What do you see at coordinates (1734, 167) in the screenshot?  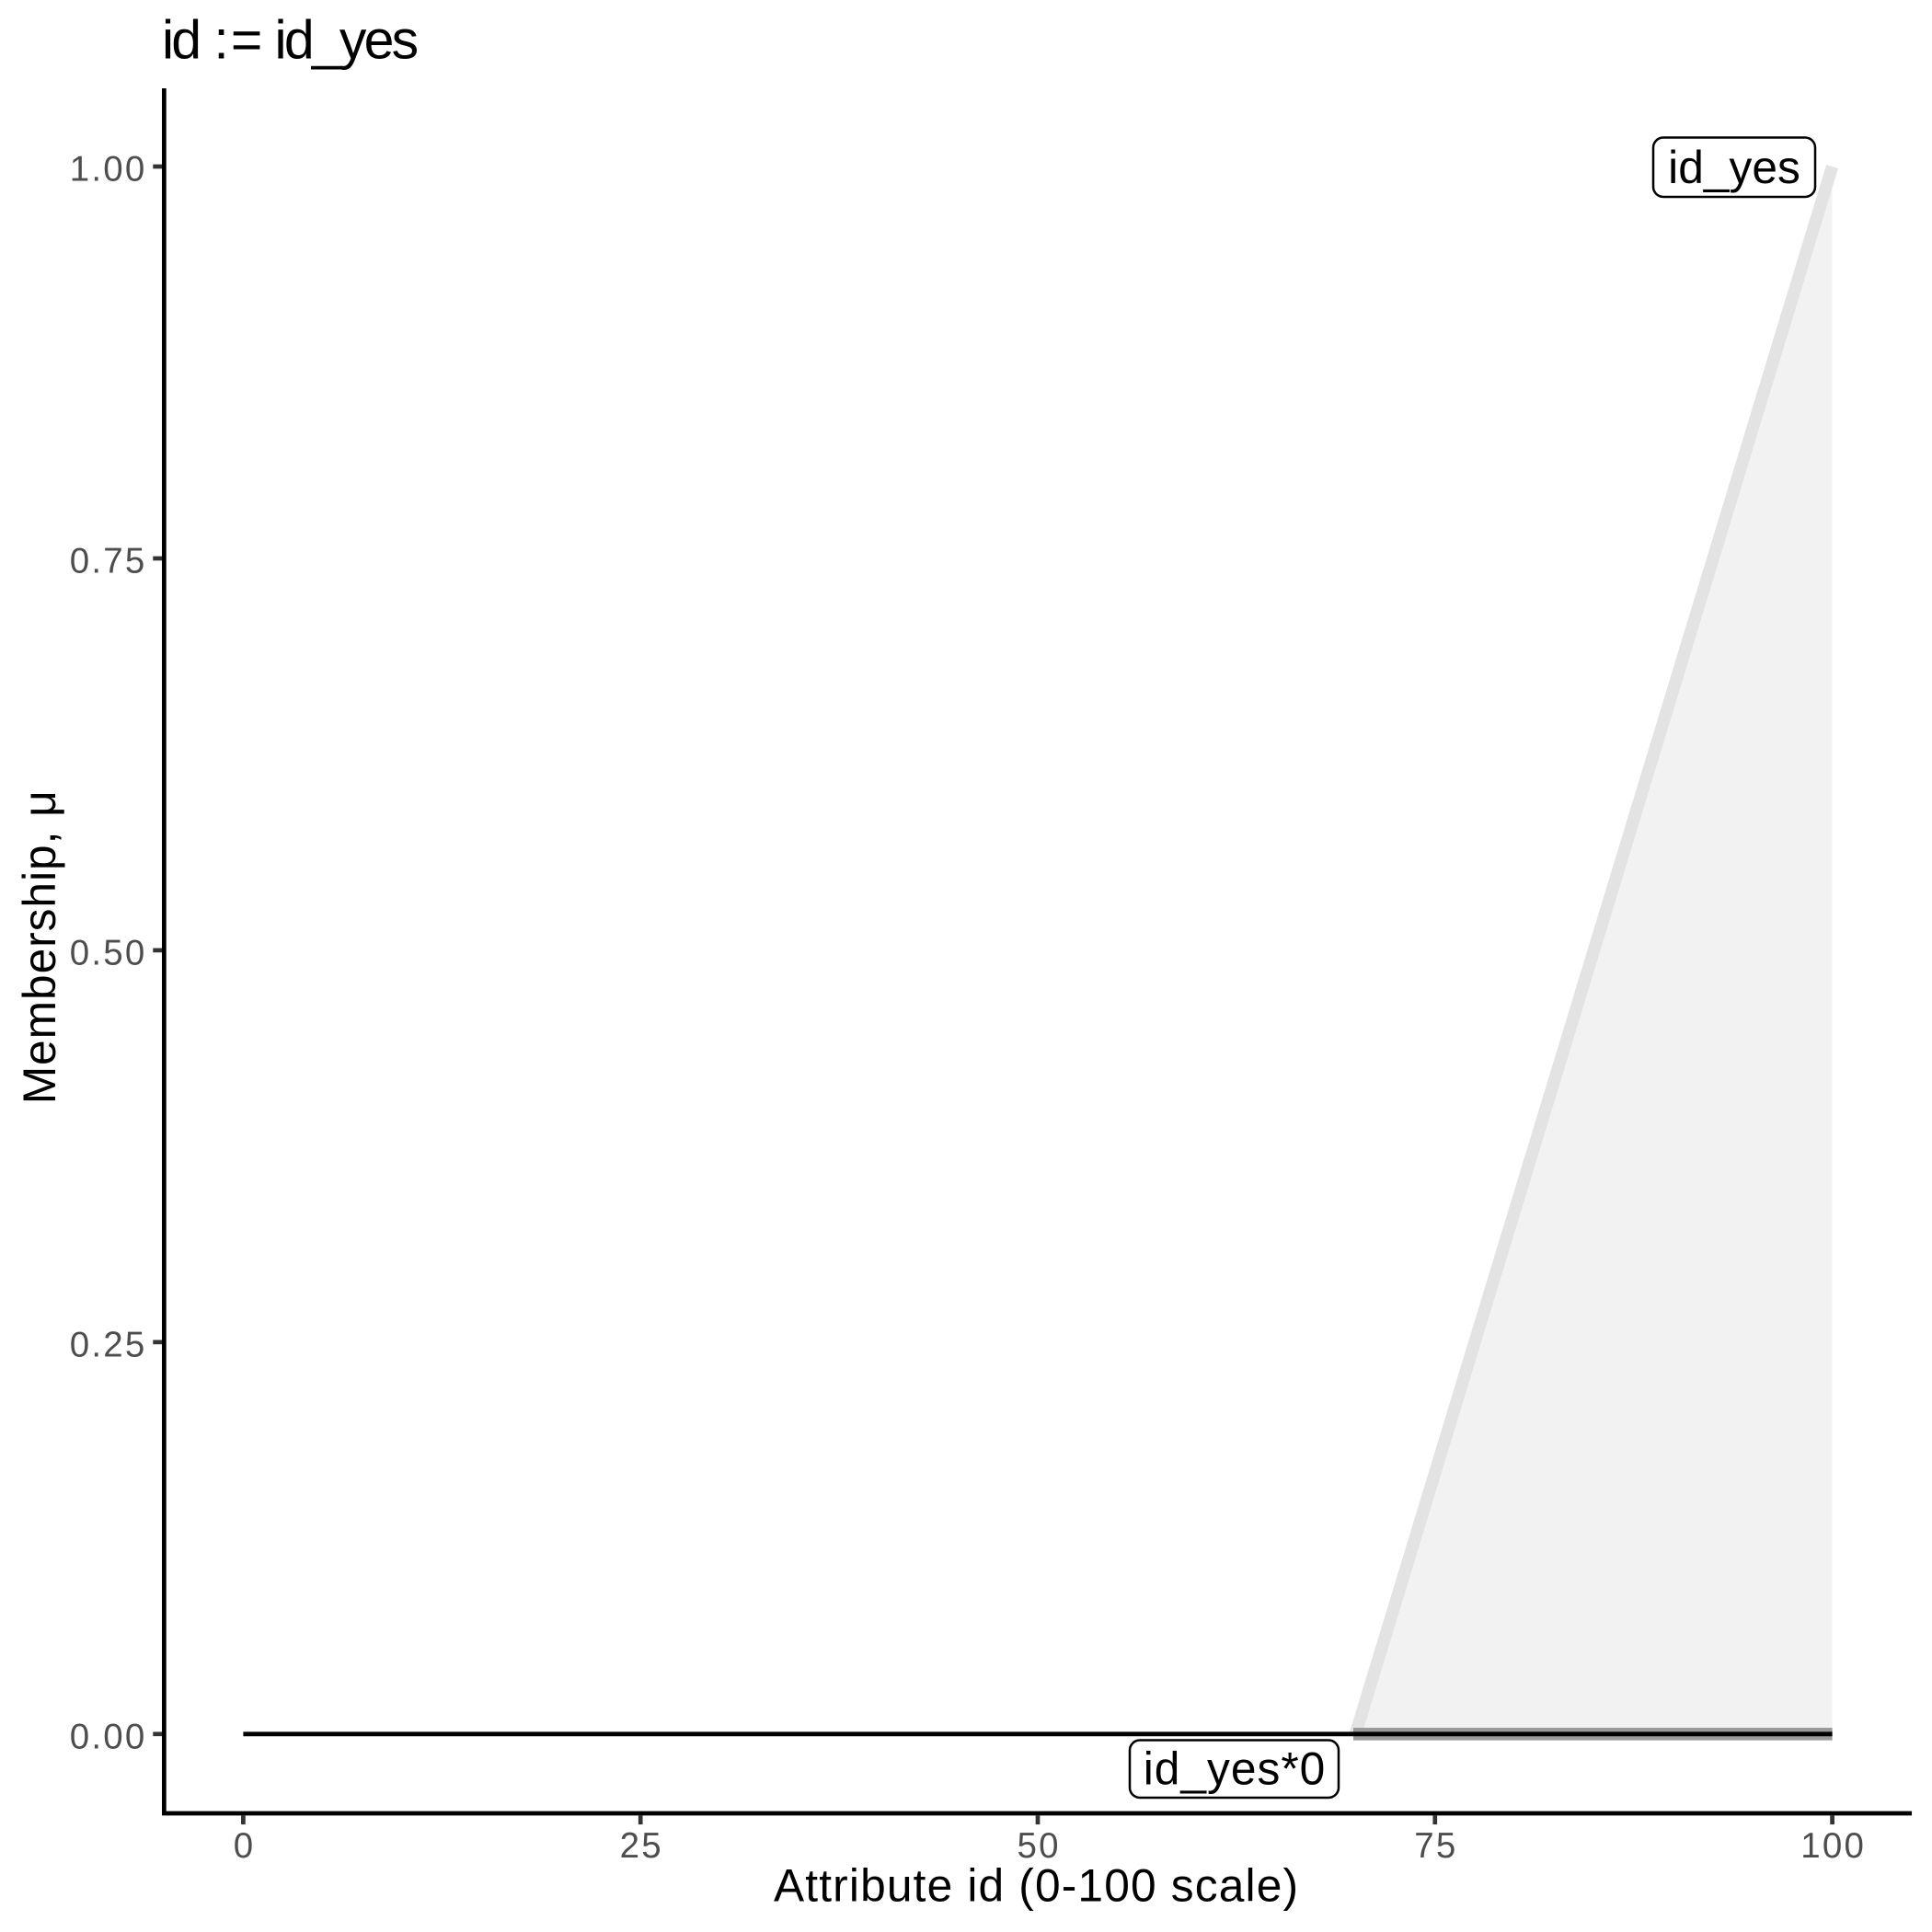 I see `svg-text: id_yes` at bounding box center [1734, 167].